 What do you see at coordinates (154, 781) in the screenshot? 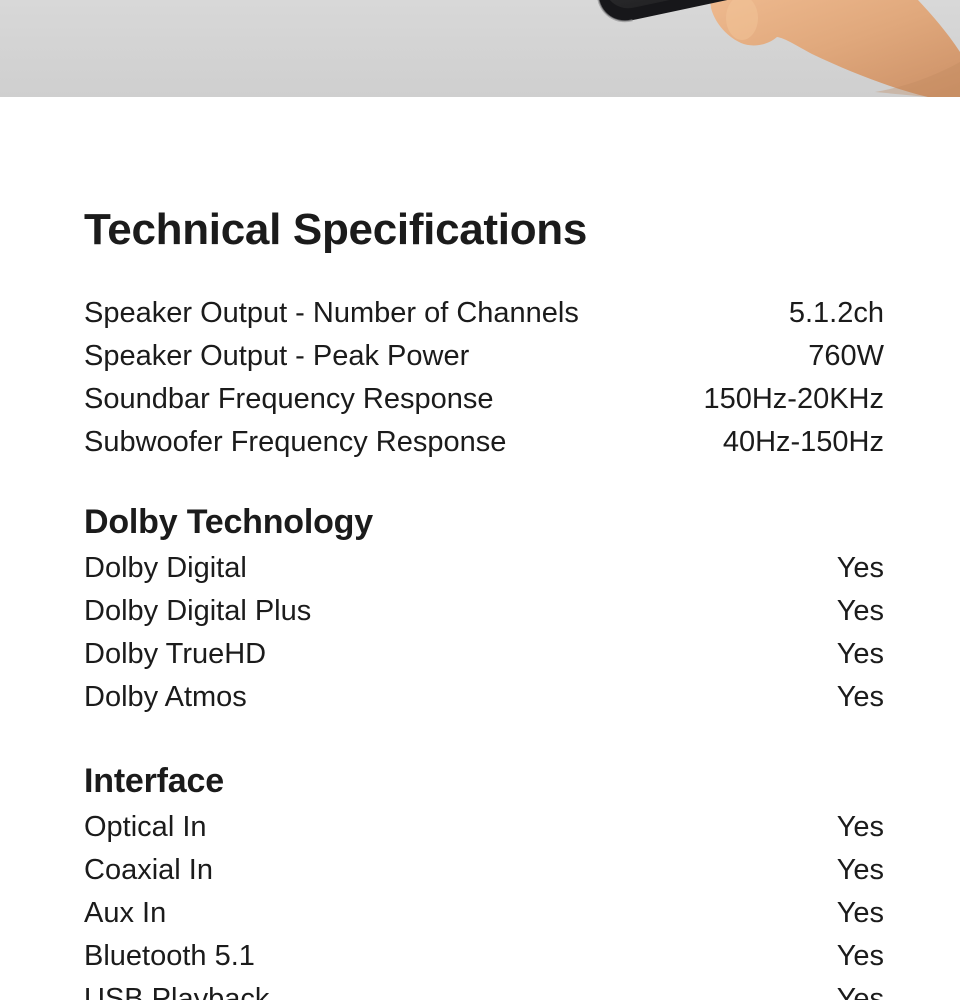
I see `section-heading-interface: Interface` at bounding box center [154, 781].